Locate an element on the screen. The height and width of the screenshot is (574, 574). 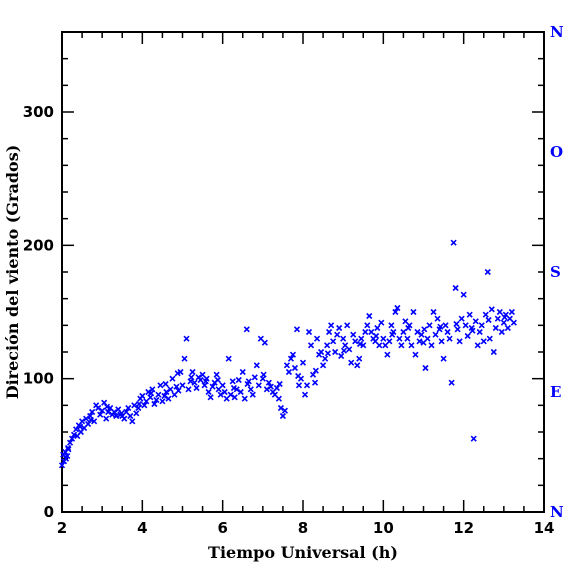
right-axis-compass-labels: N O S E N is located at coordinates (557, 272).